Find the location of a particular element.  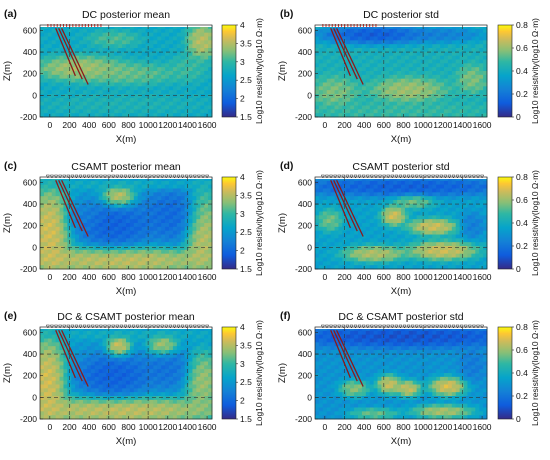

station-marker is located at coordinates (469, 176).